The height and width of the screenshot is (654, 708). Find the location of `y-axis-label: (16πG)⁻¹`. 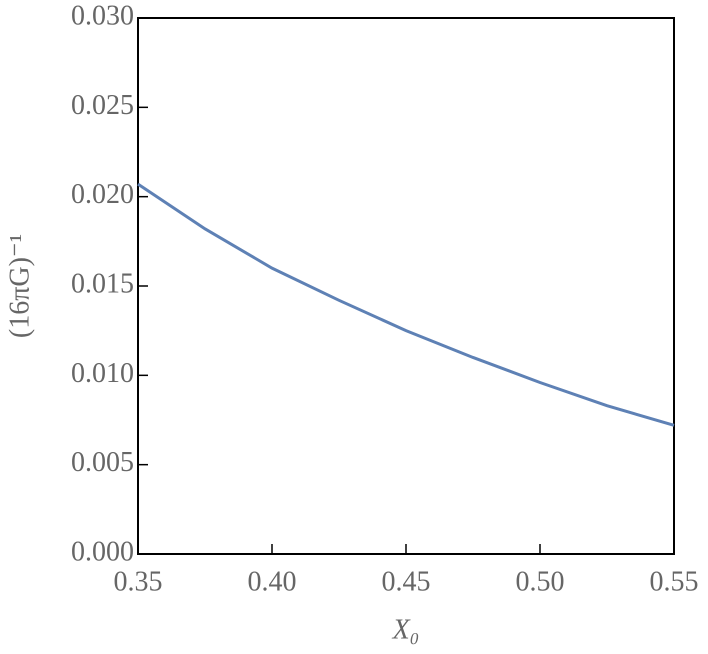

y-axis-label: (16πG)⁻¹ is located at coordinates (19, 286).